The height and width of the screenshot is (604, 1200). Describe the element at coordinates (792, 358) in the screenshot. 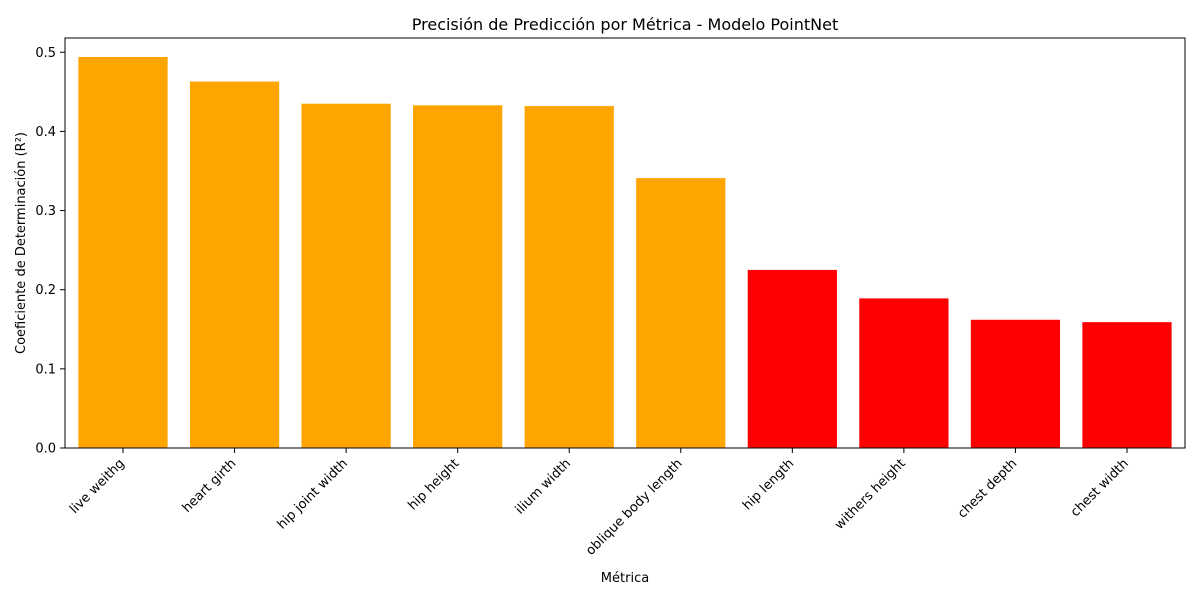

I see `bar-hip-length` at that location.